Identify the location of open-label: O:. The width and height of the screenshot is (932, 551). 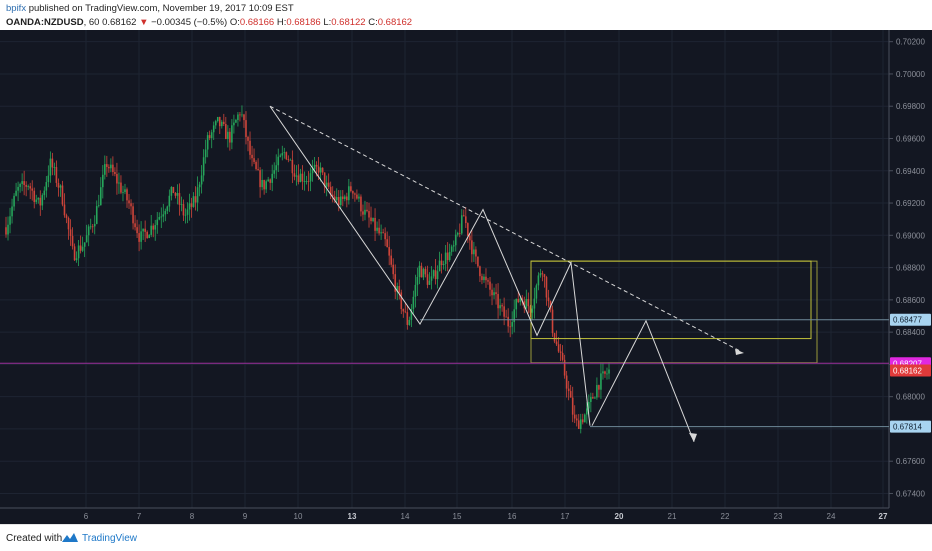
(234, 22).